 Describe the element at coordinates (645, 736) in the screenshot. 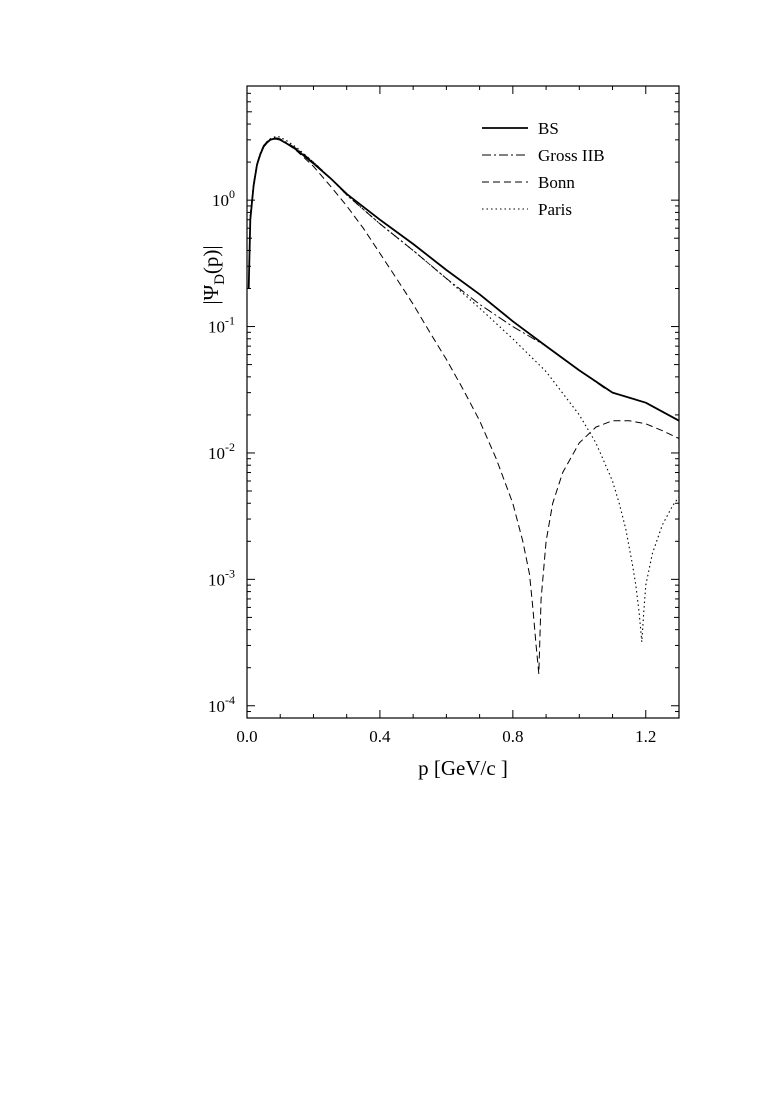

I see `x-tick-label: 1.2` at that location.